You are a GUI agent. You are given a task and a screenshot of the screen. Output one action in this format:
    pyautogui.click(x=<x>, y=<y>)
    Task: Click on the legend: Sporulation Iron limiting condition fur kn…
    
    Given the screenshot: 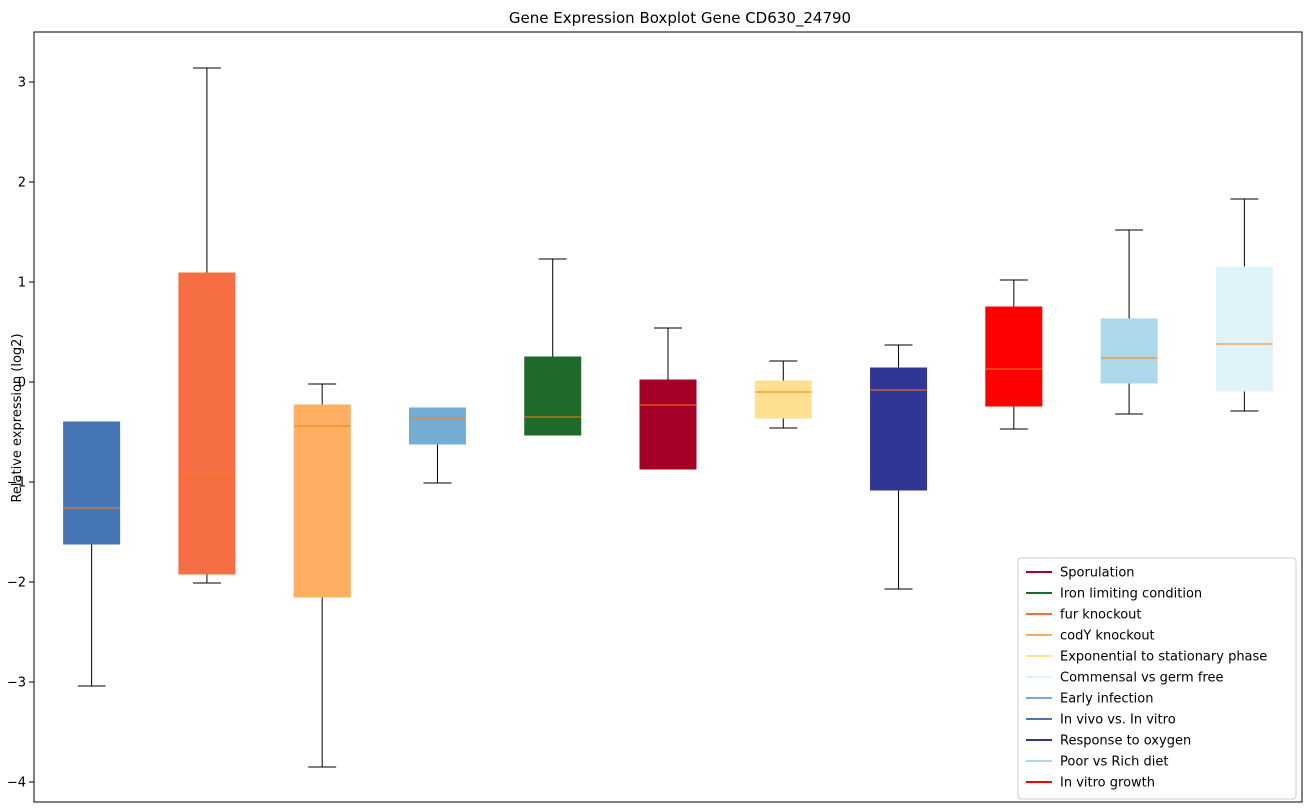 What is the action you would take?
    pyautogui.click(x=1157, y=678)
    